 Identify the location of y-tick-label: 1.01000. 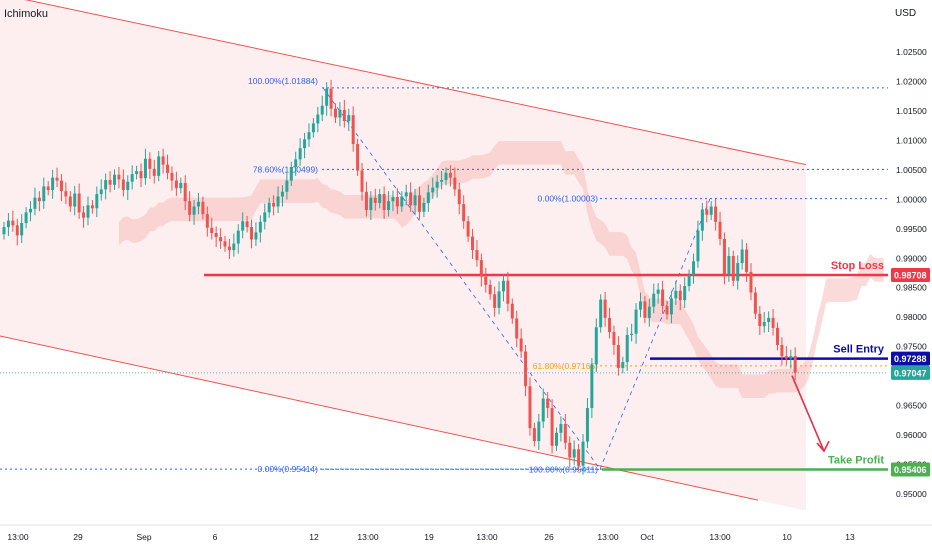
(911, 140).